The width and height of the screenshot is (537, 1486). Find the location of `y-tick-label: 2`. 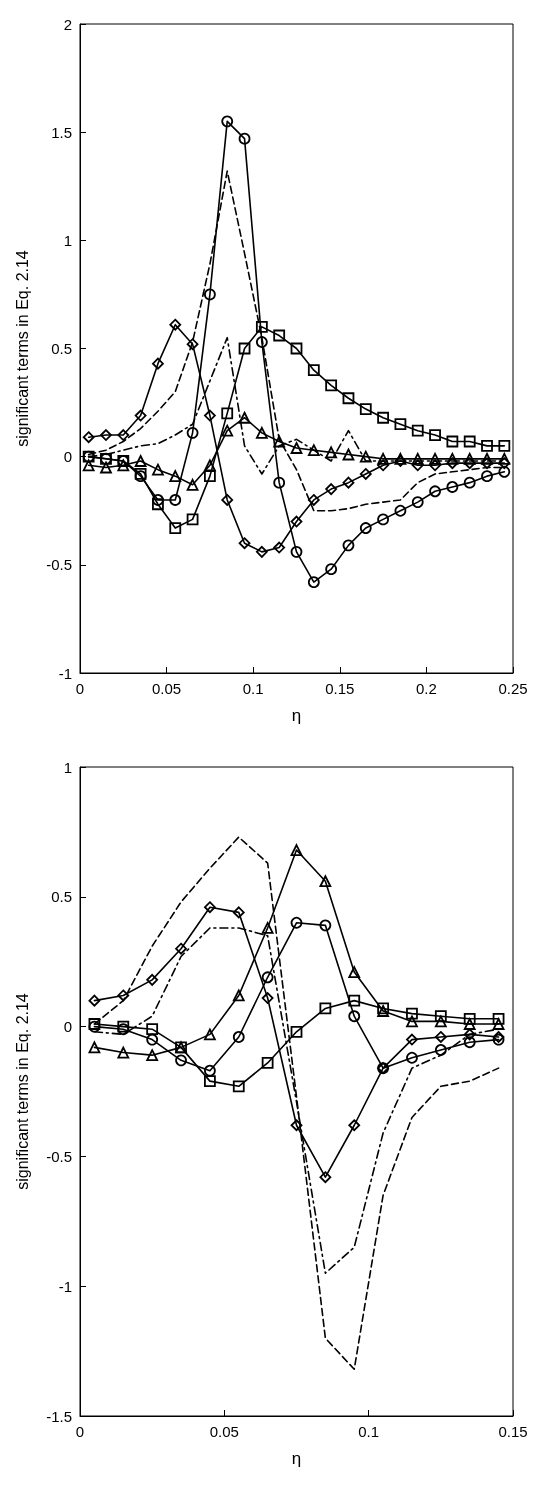

y-tick-label: 2 is located at coordinates (67, 24).